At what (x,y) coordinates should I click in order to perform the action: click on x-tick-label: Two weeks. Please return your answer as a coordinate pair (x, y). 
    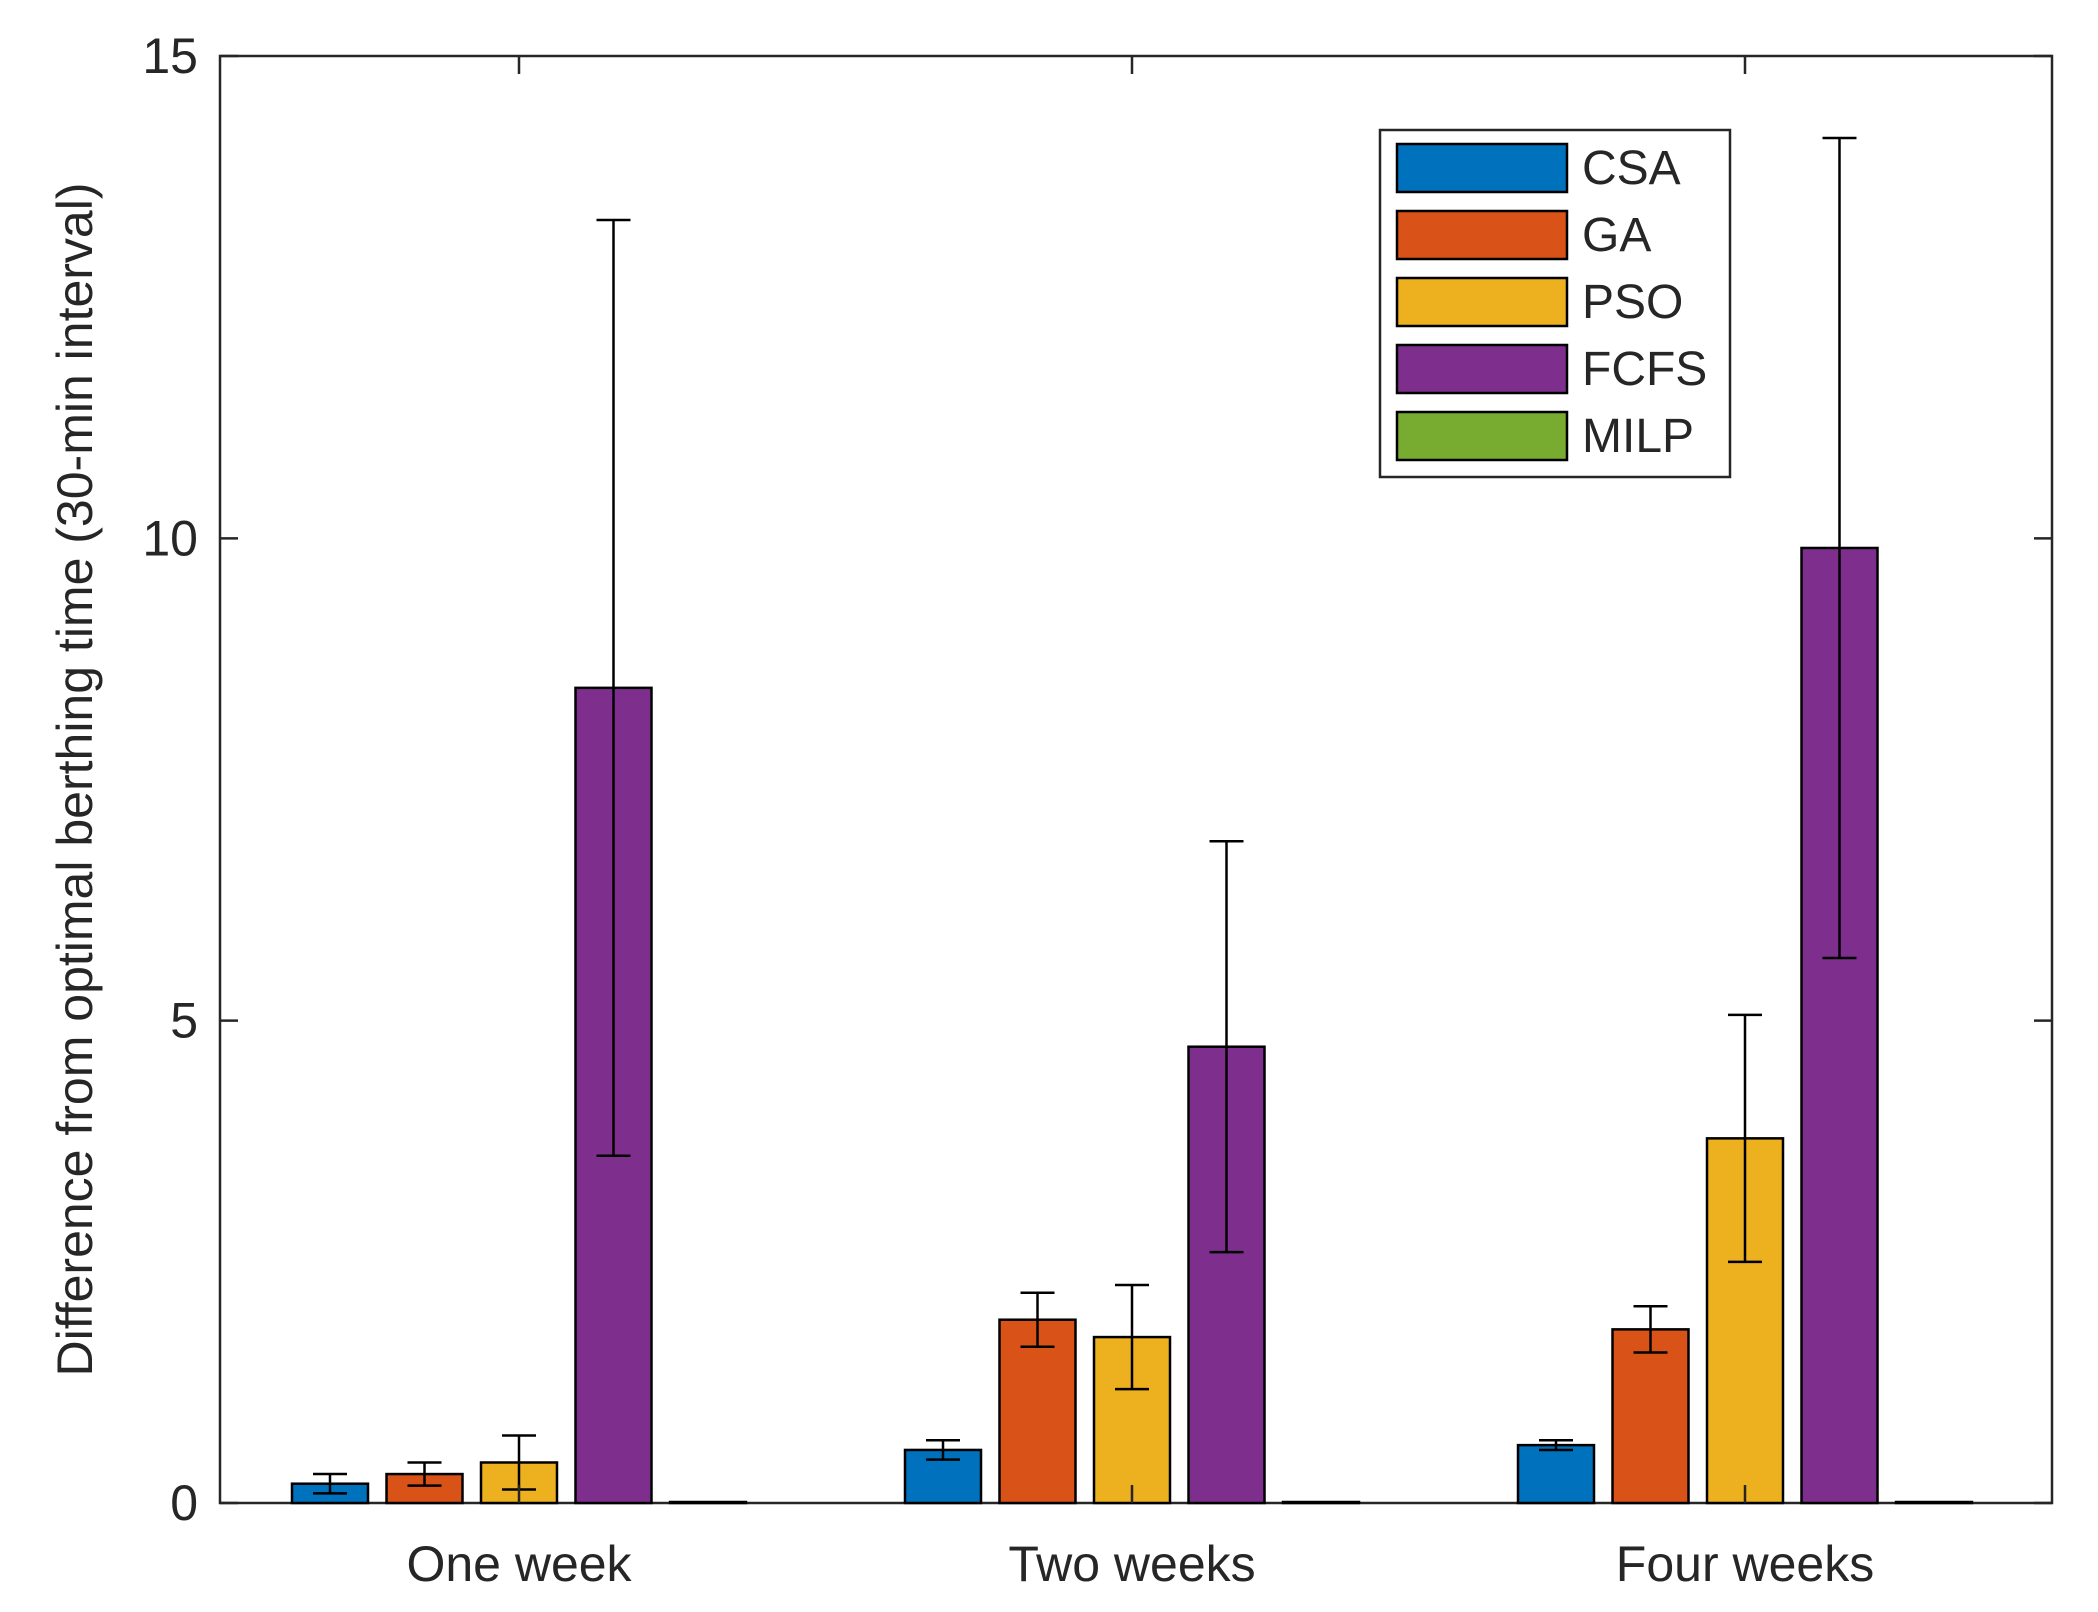
    Looking at the image, I should click on (1131, 1564).